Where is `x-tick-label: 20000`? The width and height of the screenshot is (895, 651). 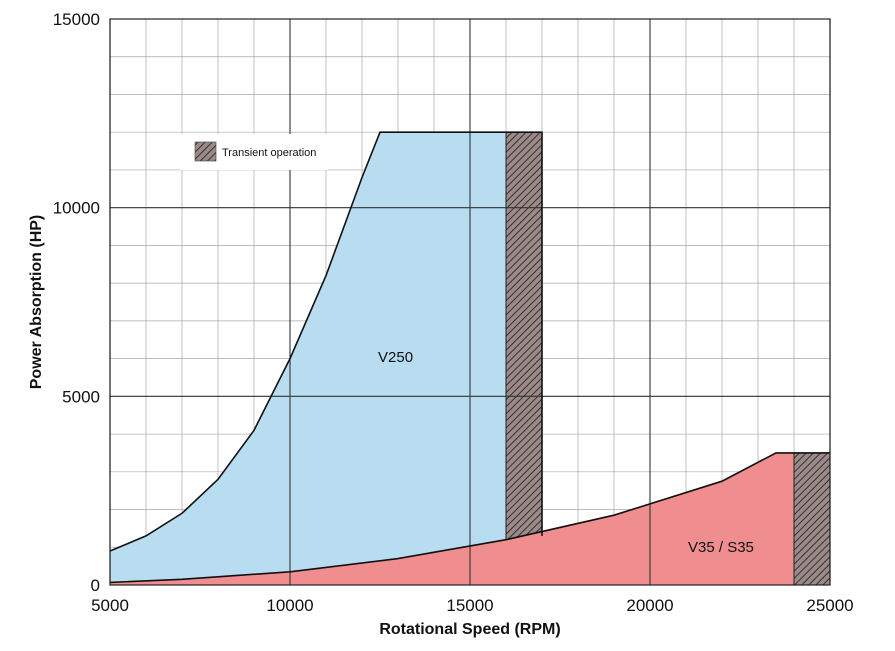 x-tick-label: 20000 is located at coordinates (649, 605).